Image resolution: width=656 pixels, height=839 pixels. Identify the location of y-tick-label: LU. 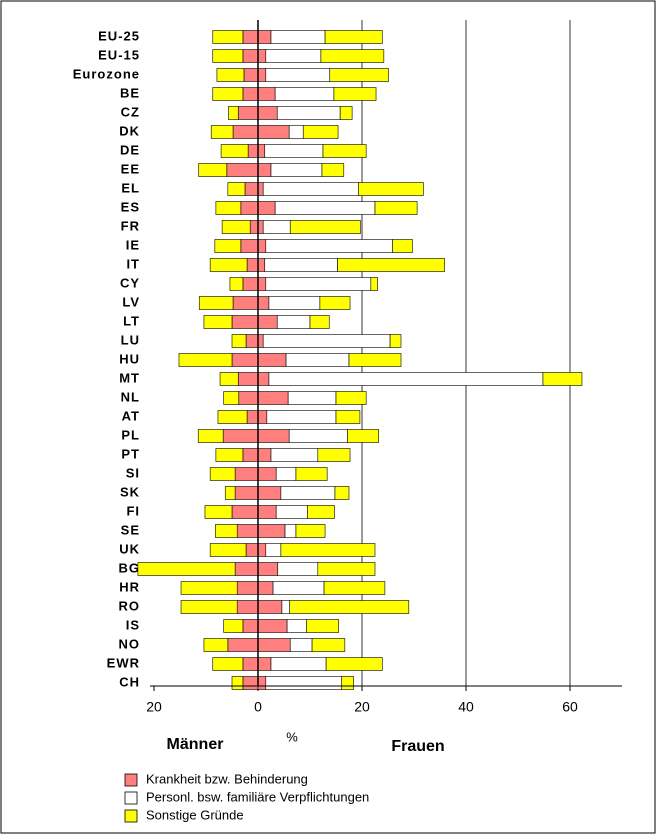
(130, 339).